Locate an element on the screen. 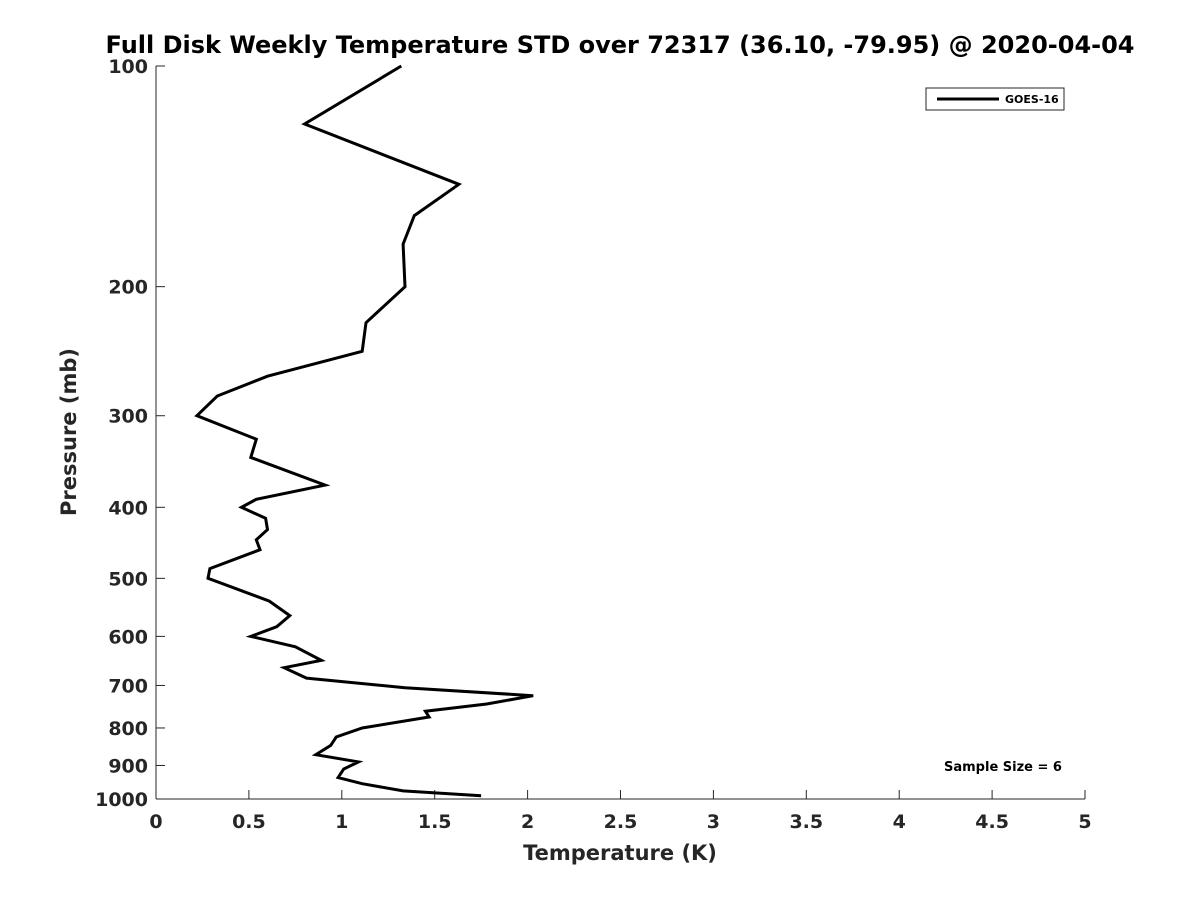  x-tick-label: 2.5 is located at coordinates (621, 822).